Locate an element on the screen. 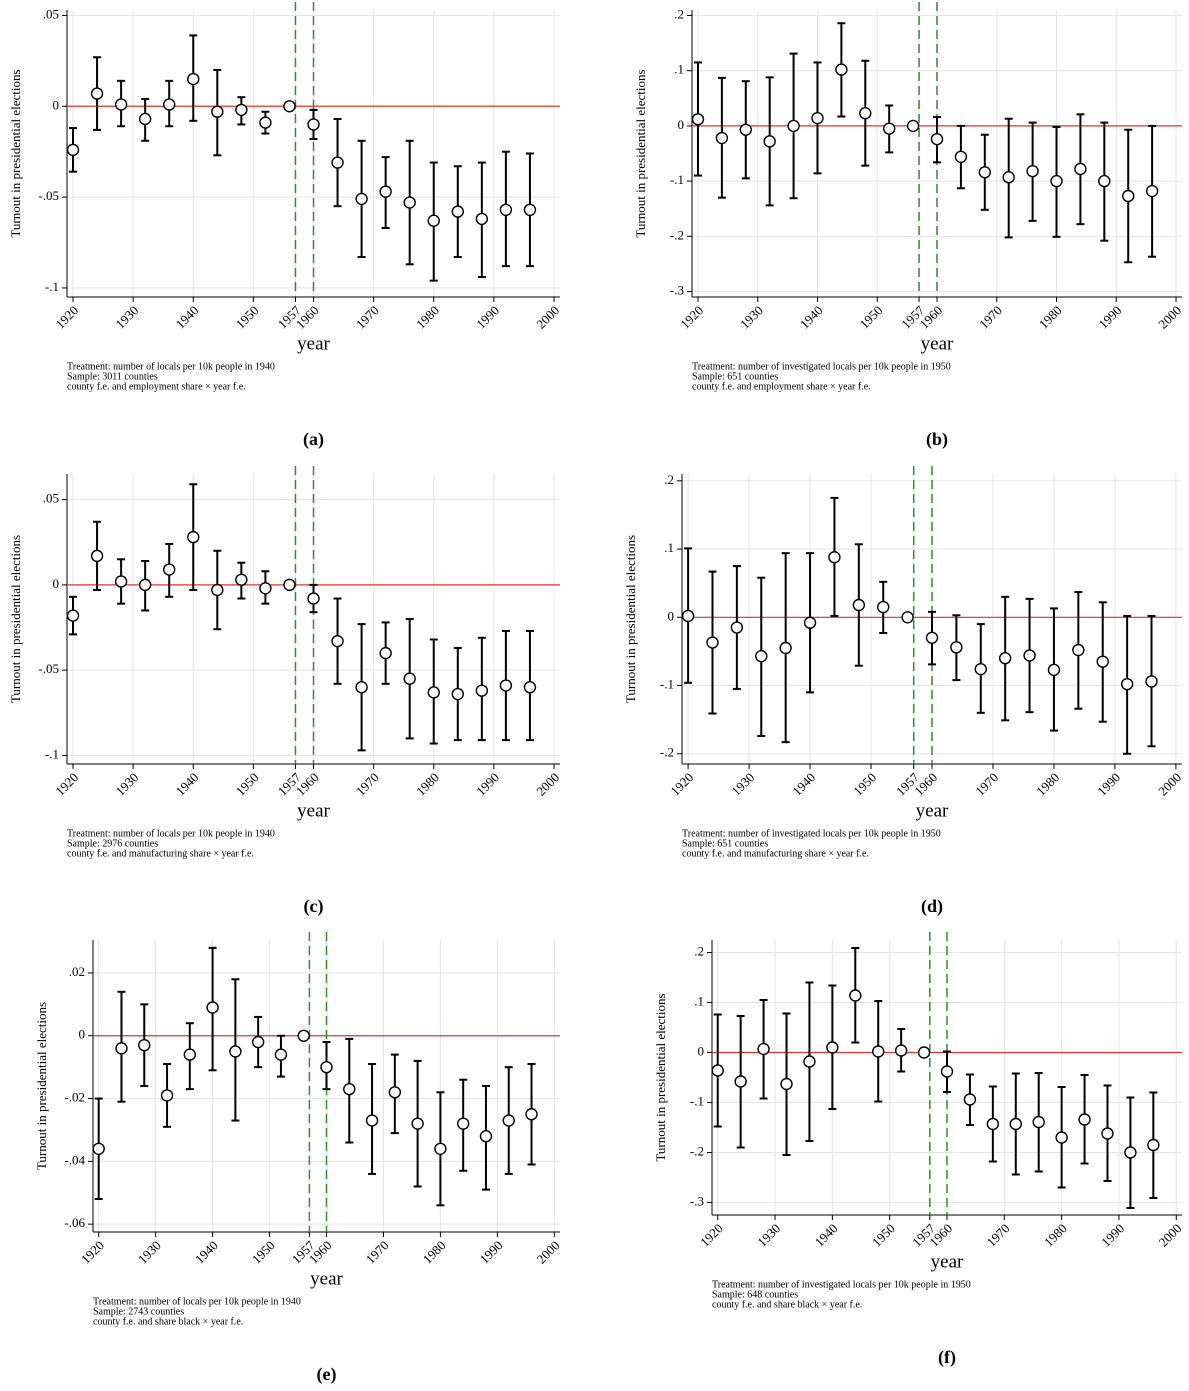 The width and height of the screenshot is (1189, 1391). x-tick-label: 1970 is located at coordinates (986, 784).